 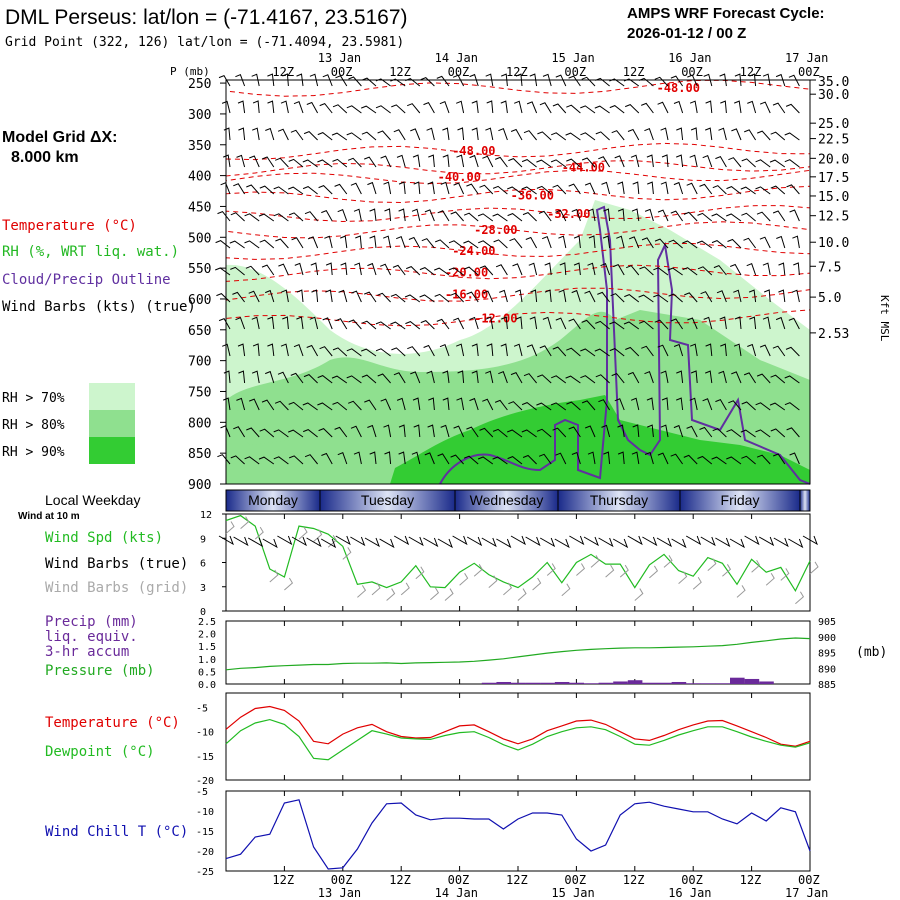 What do you see at coordinates (205, 832) in the screenshot?
I see `chill-y-label: -15` at bounding box center [205, 832].